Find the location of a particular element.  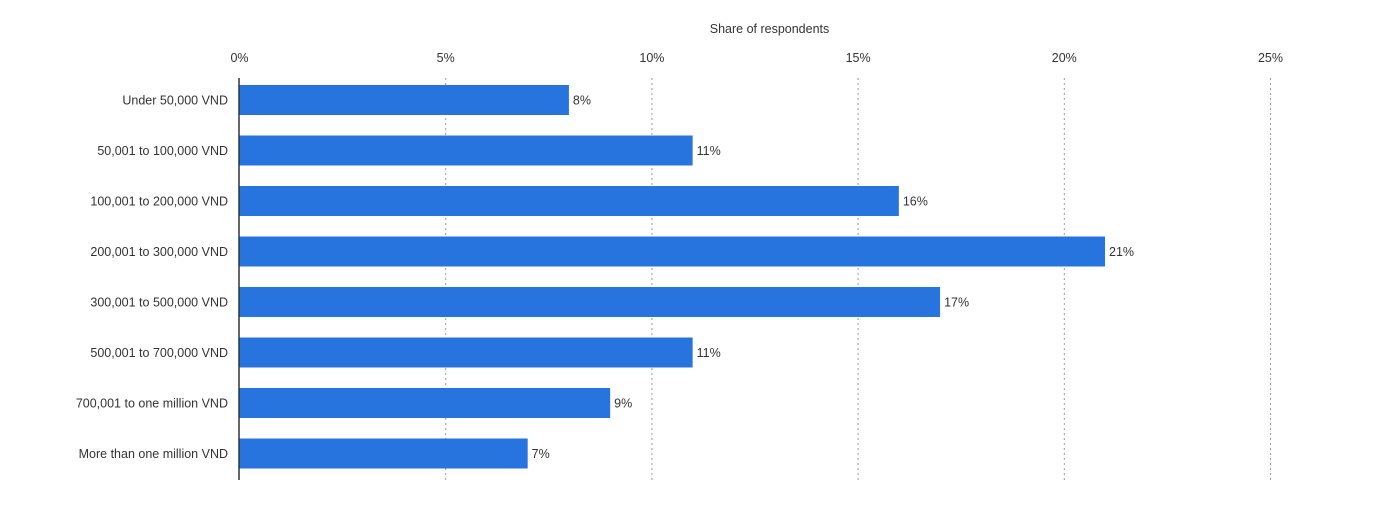

x-tick-label: 10% is located at coordinates (651, 58).